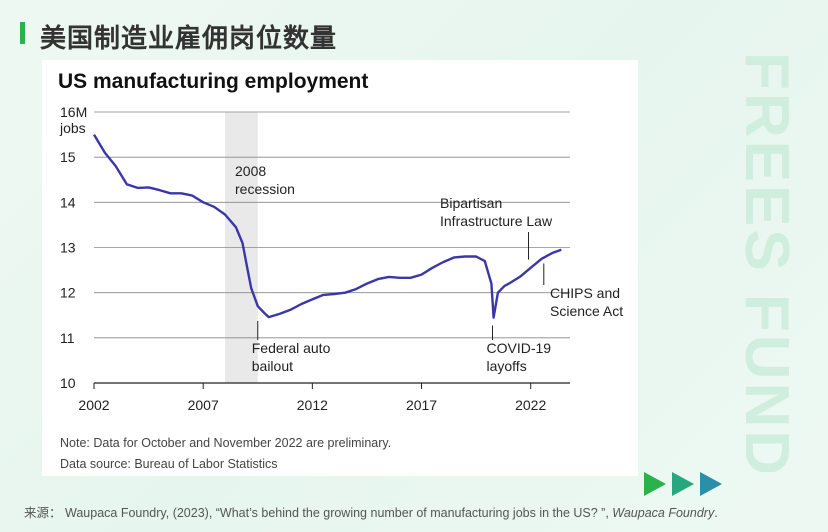  Describe the element at coordinates (68, 248) in the screenshot. I see `y-tick-label: 13` at that location.